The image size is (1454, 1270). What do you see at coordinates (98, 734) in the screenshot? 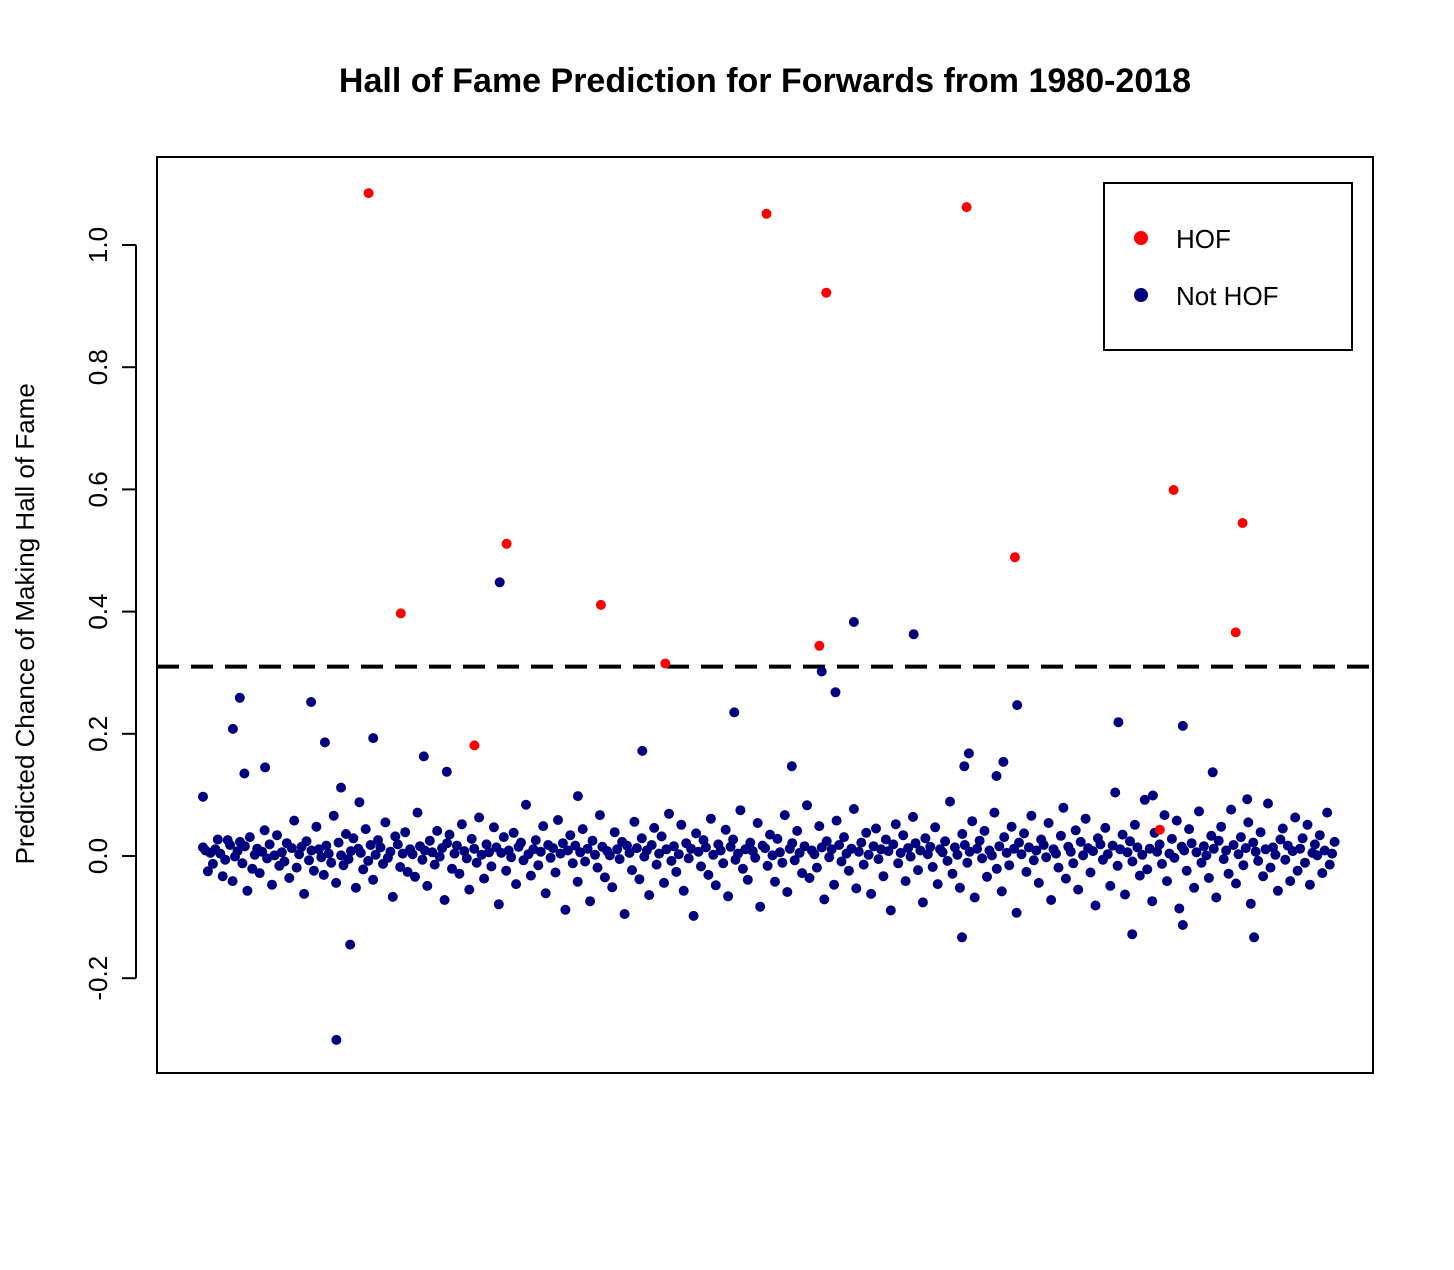
I see `y-tick-label: 0.2` at bounding box center [98, 734].